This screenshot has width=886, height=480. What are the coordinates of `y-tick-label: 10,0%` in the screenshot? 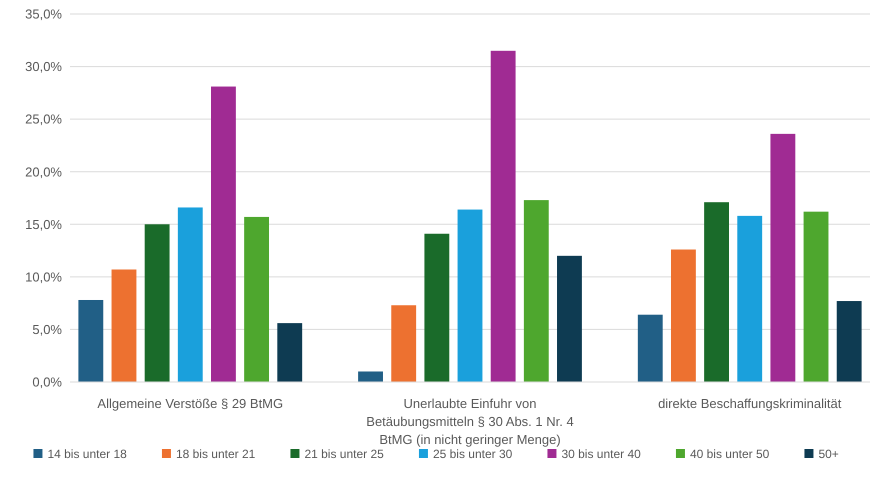 It's located at (43, 276).